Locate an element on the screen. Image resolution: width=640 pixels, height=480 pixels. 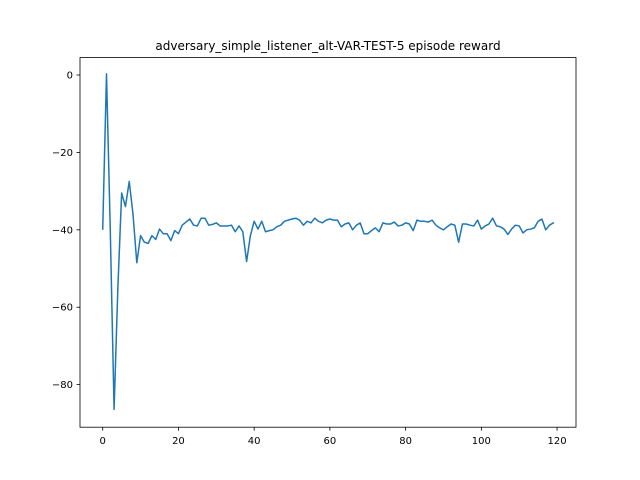
x-tick-label: 0 is located at coordinates (103, 441).